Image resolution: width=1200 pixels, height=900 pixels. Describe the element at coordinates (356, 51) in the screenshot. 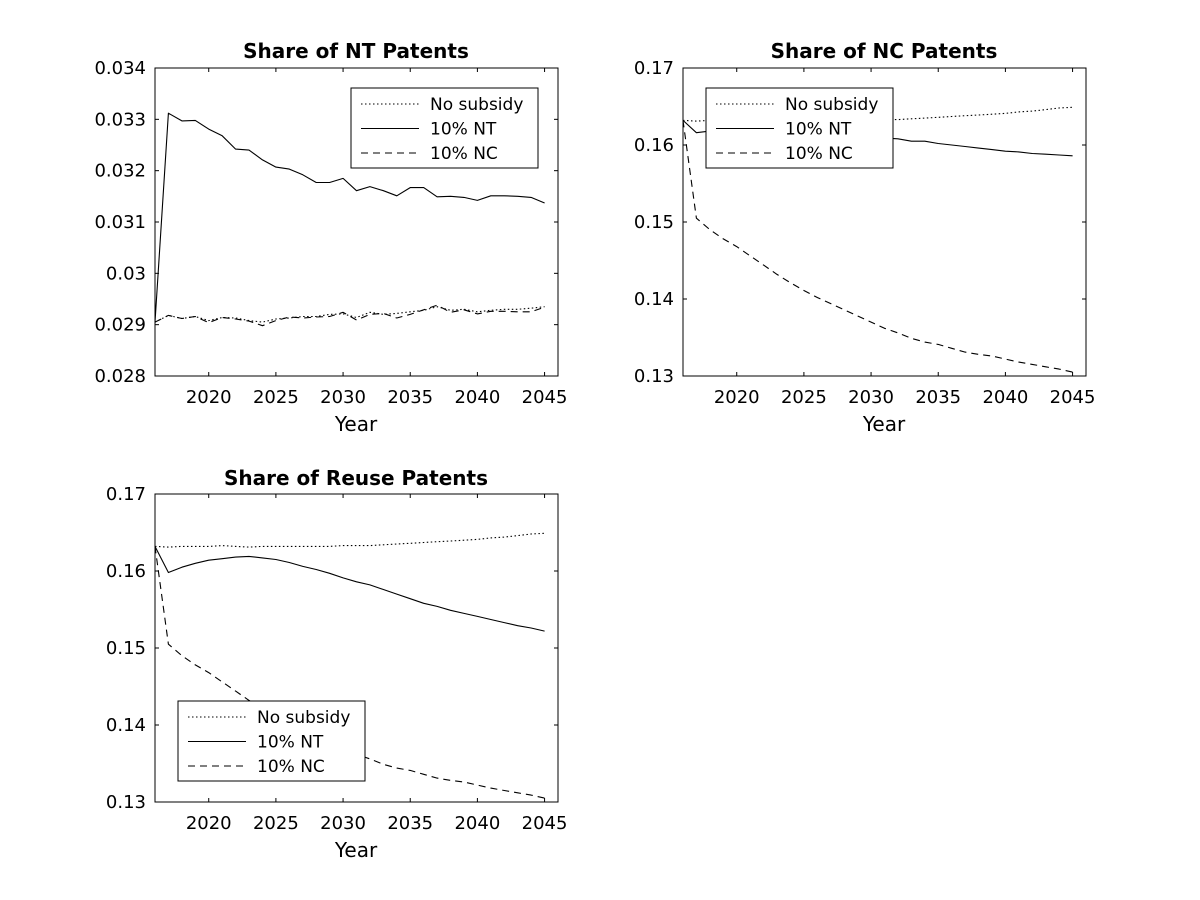

I see `chart-title: Share of NT Patents` at that location.